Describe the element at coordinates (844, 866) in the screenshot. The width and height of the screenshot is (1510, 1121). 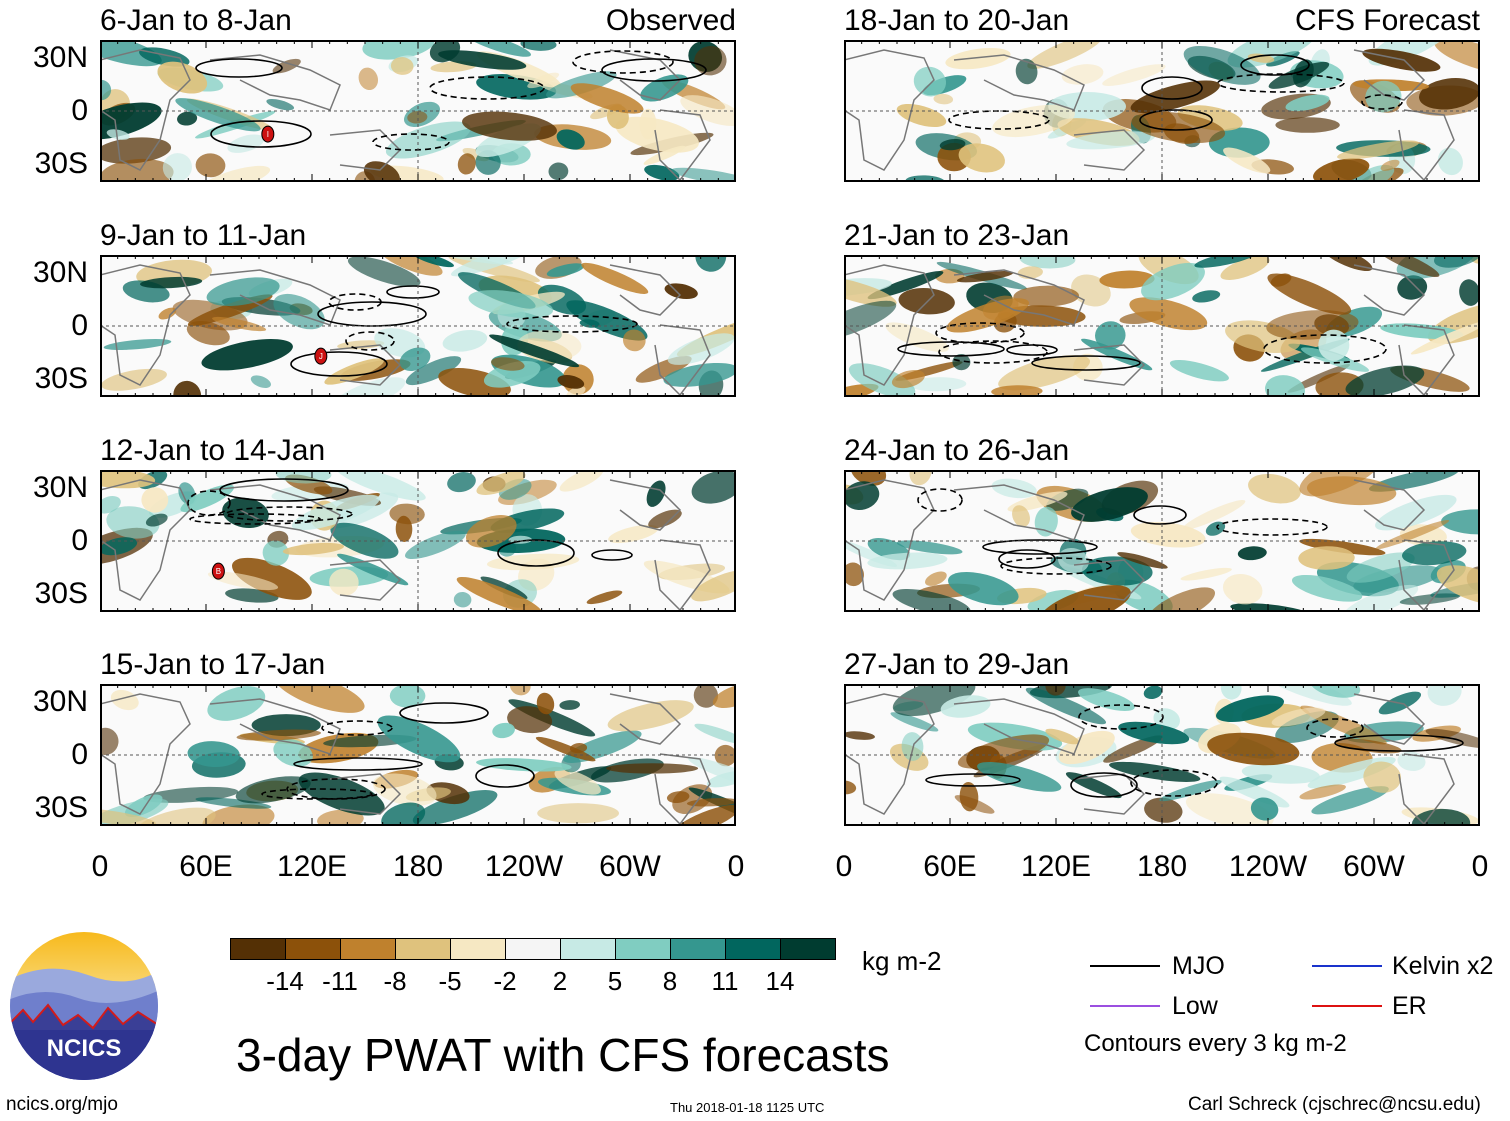
I see `lon-label: 0` at that location.